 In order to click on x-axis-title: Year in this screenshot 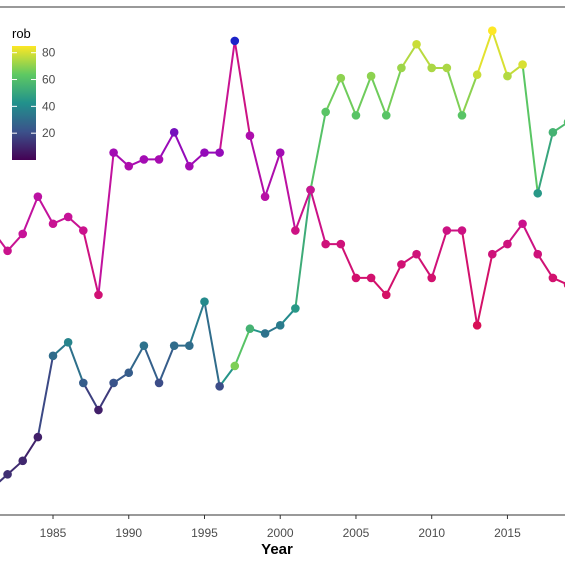, I will do `click(277, 549)`.